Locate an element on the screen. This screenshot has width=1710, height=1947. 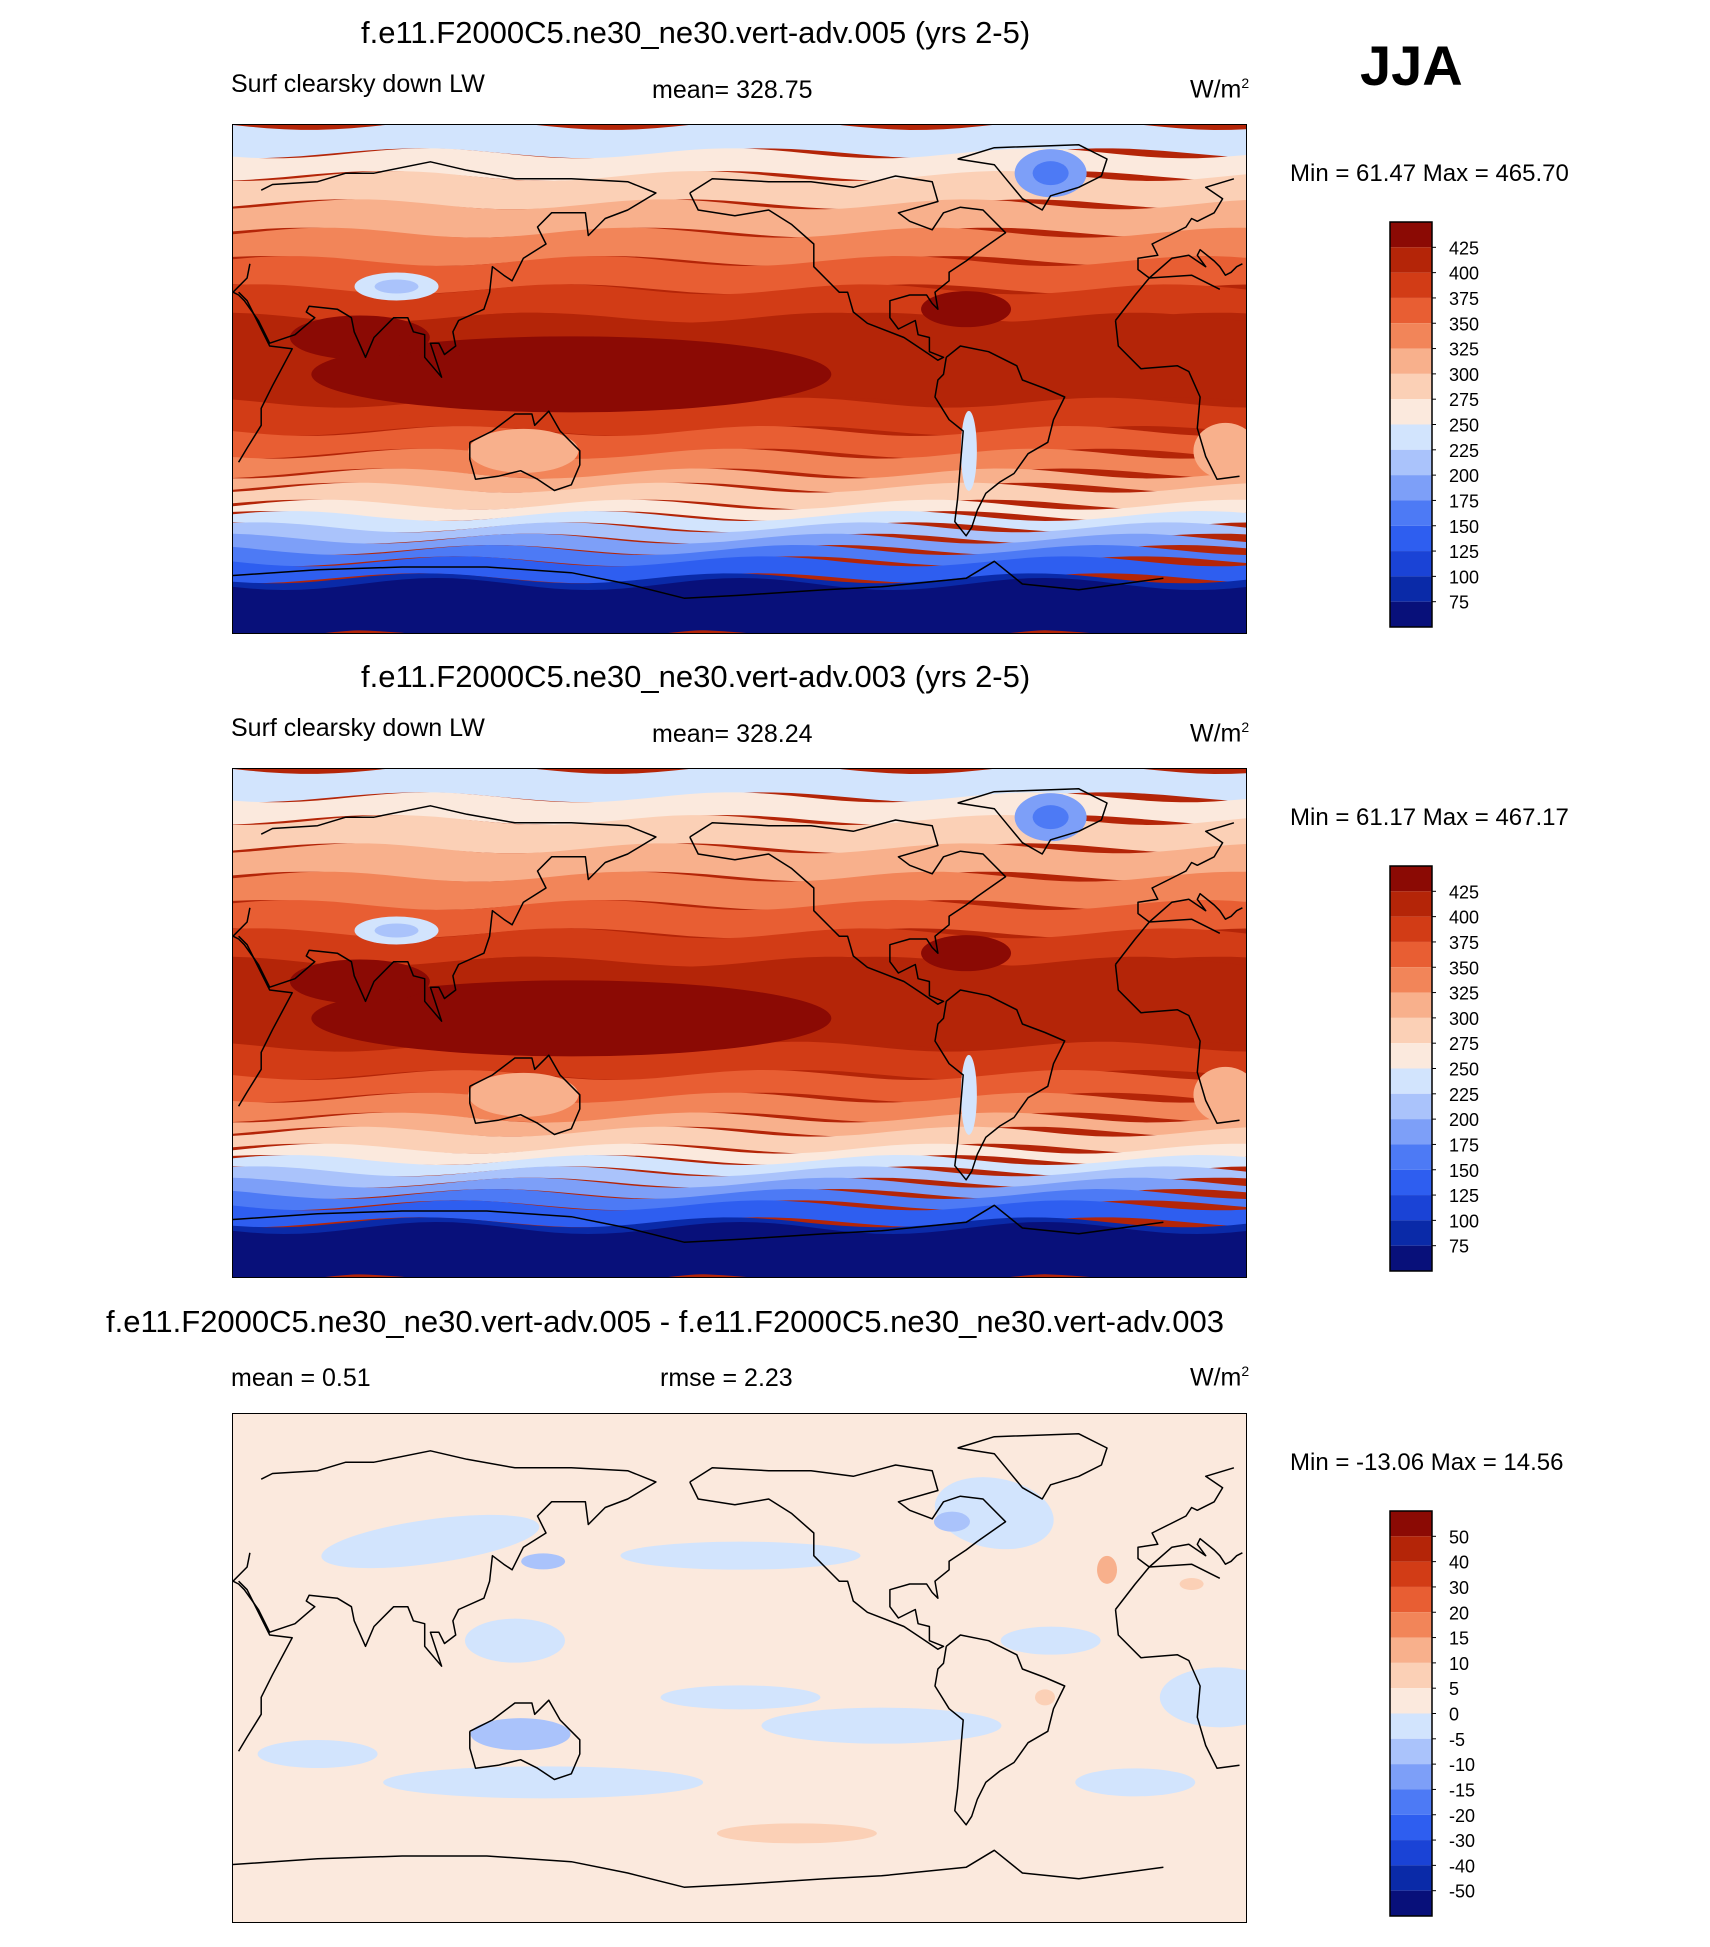
colorbar-label: 225 is located at coordinates (1464, 1095).